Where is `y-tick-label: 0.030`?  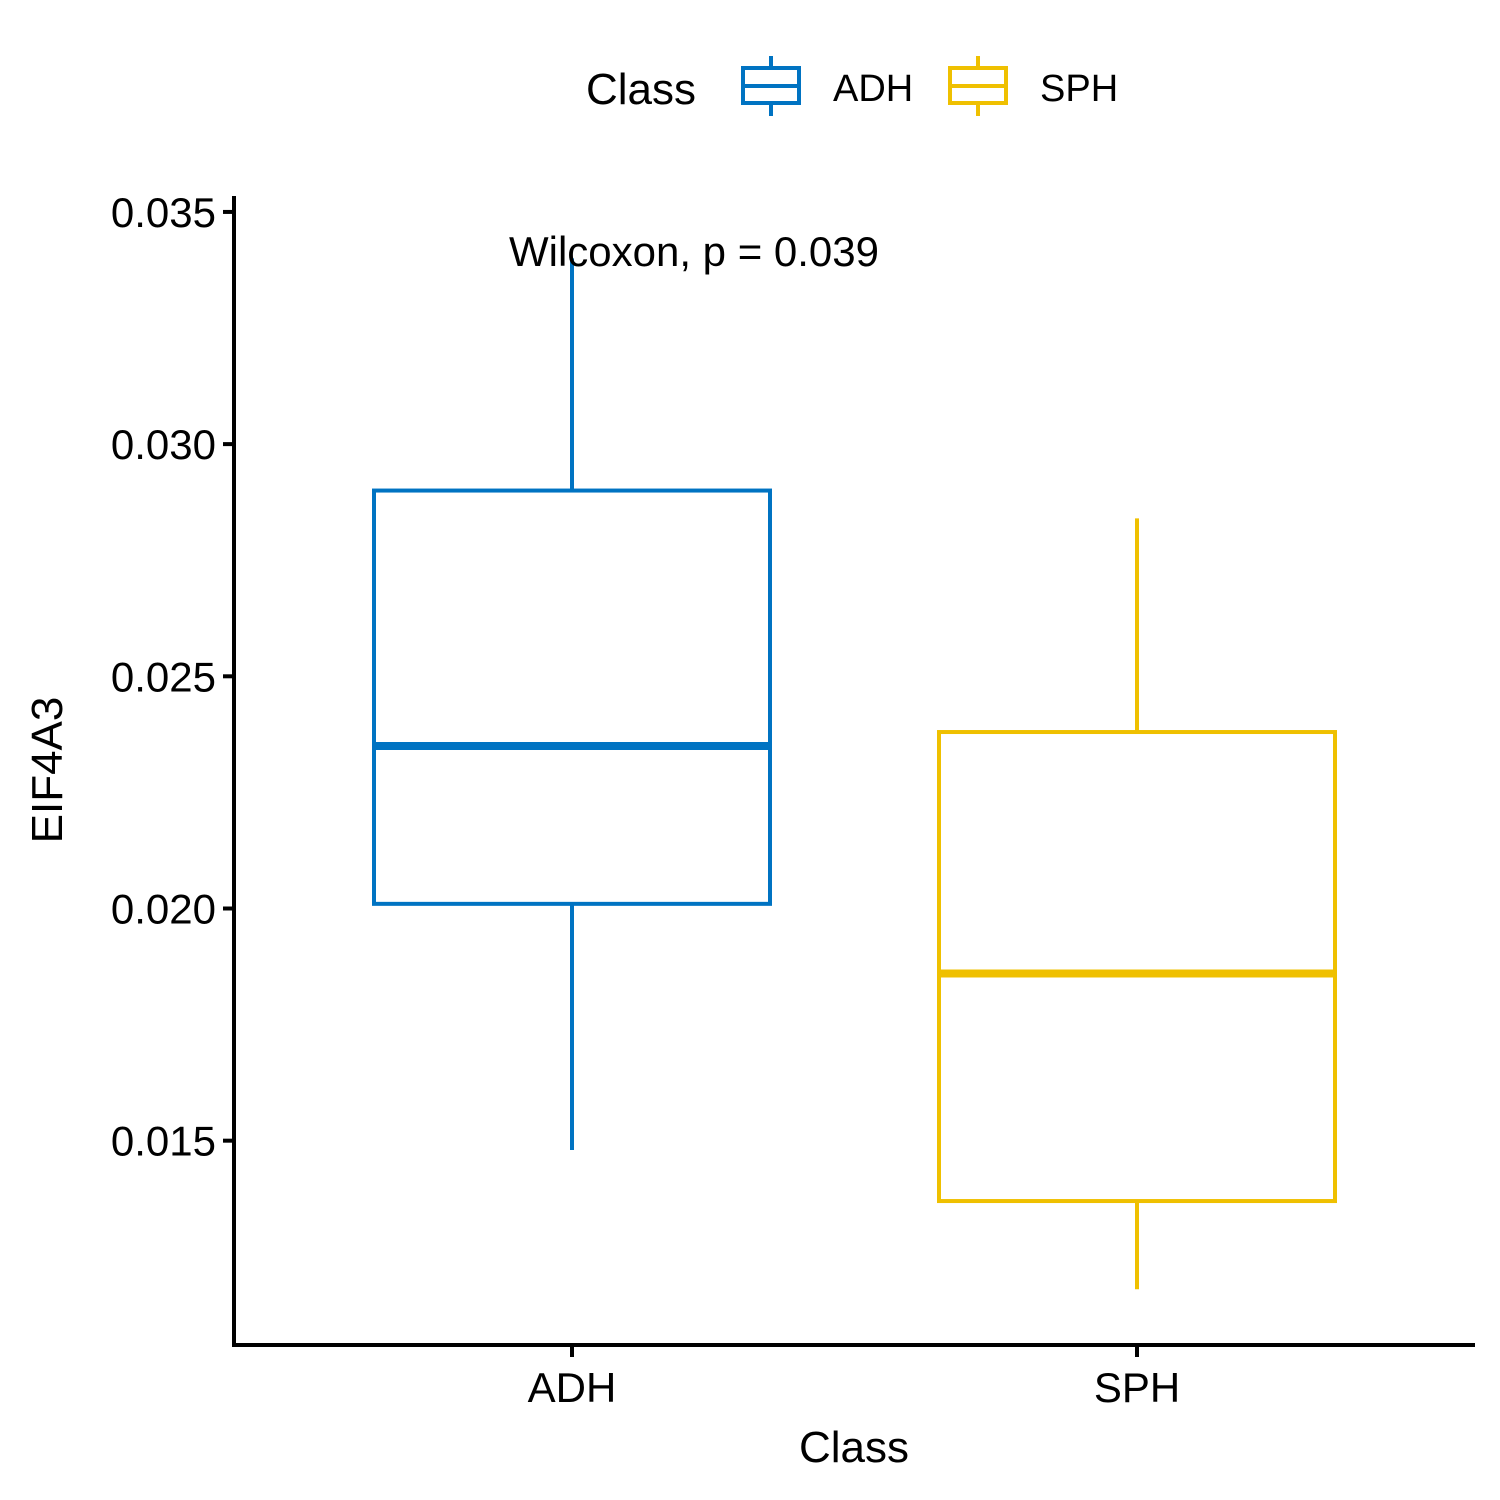 y-tick-label: 0.030 is located at coordinates (163, 444).